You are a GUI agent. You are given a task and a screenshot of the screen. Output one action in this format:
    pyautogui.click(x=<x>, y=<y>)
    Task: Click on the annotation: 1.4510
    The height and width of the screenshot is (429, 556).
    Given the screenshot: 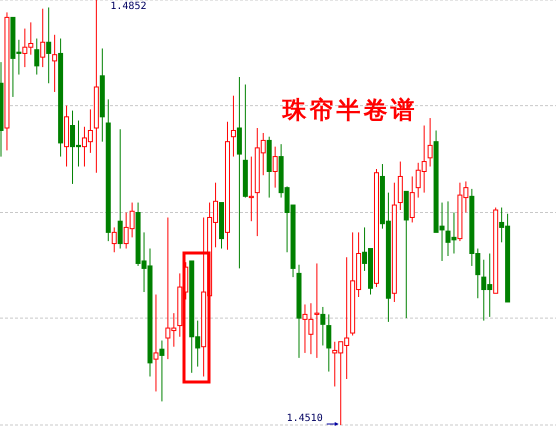 What is the action you would take?
    pyautogui.click(x=304, y=418)
    